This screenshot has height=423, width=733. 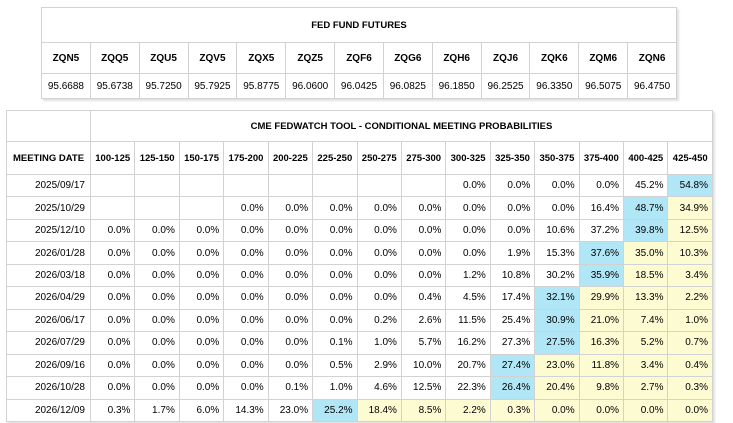 I want to click on meeting-date: 2026/06/17, so click(x=48, y=320).